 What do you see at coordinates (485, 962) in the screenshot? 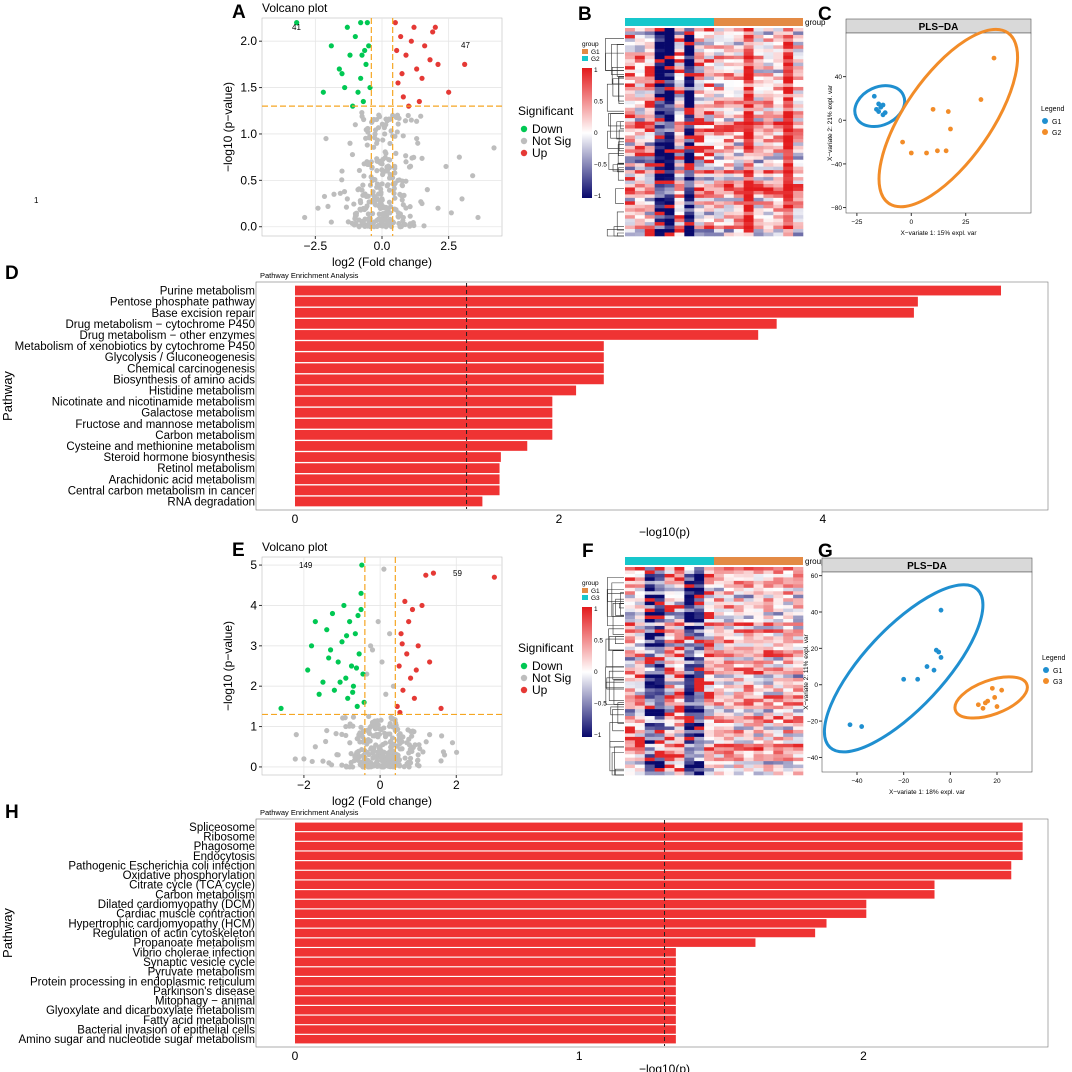
I see `pathway-bar` at bounding box center [485, 962].